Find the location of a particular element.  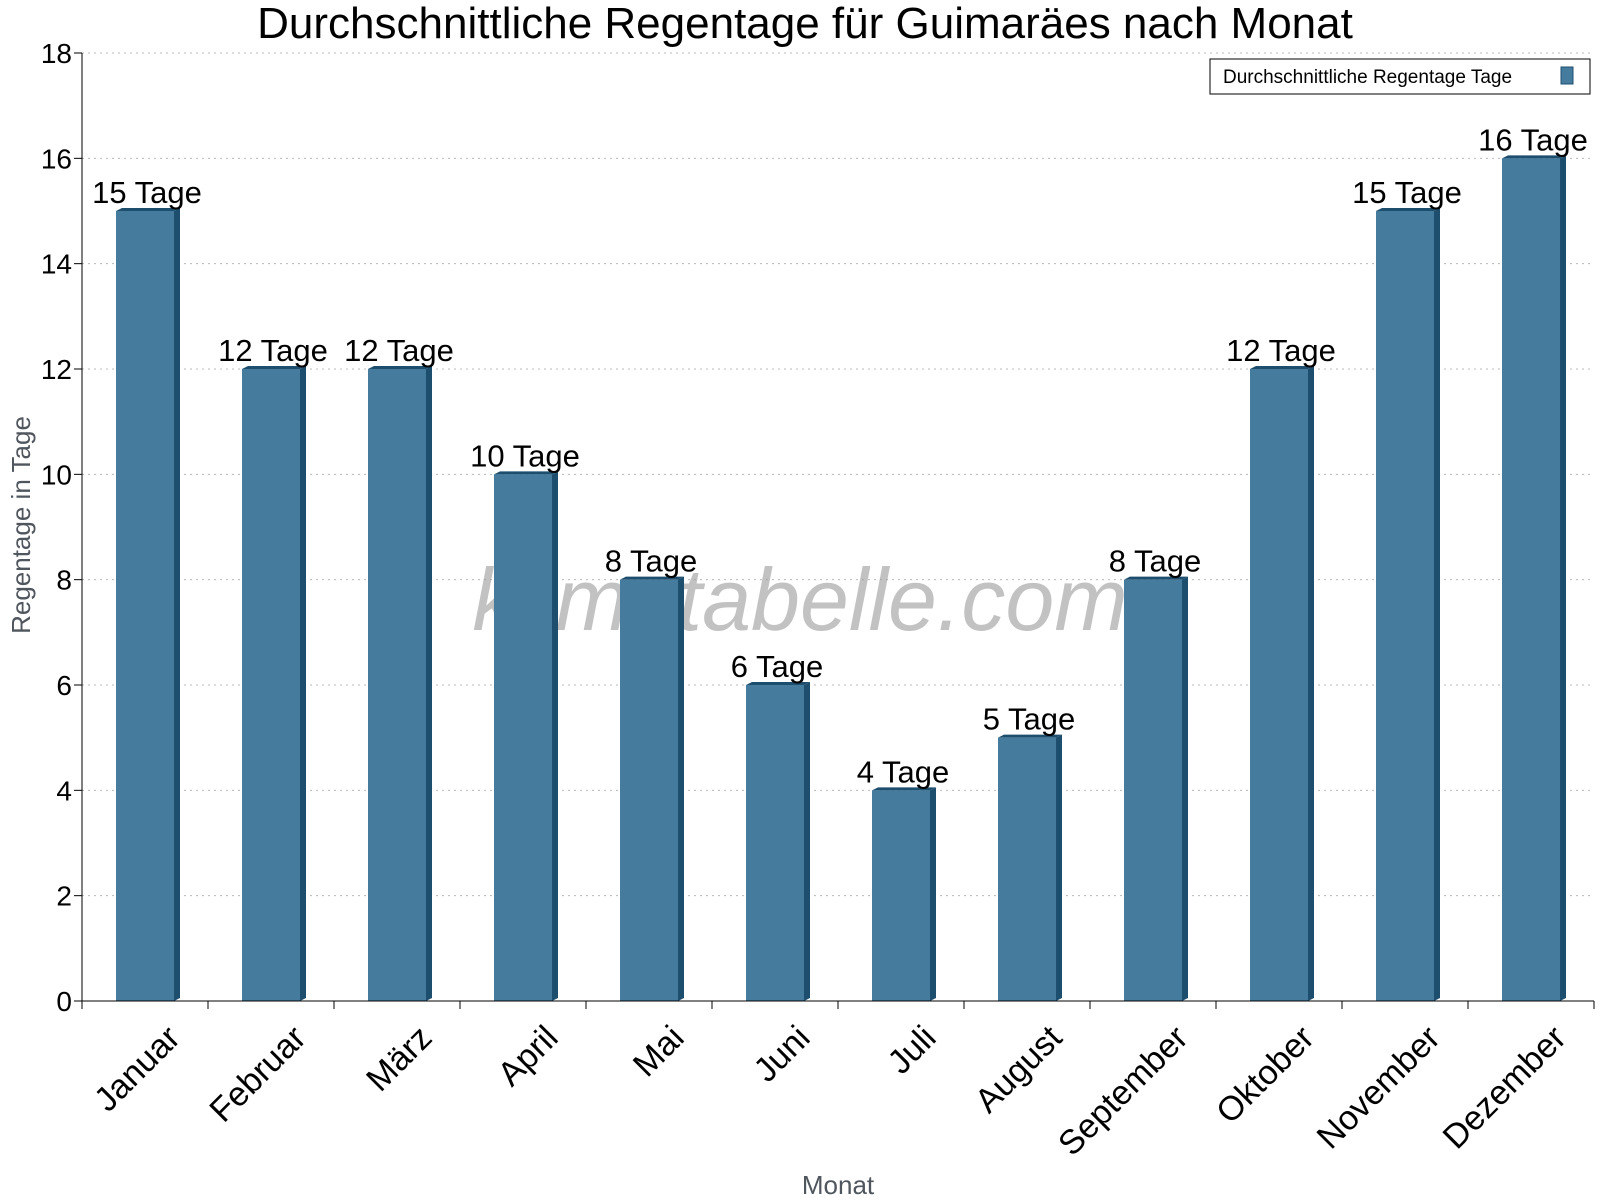

x-tick-label: November is located at coordinates (1379, 1088).